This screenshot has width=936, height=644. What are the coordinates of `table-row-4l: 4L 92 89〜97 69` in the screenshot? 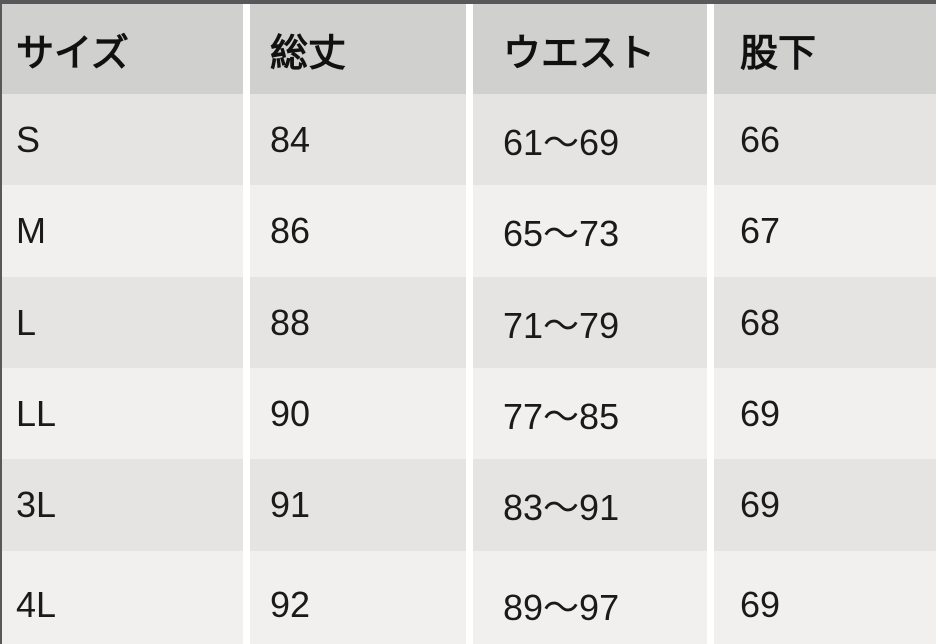 It's located at (469, 597).